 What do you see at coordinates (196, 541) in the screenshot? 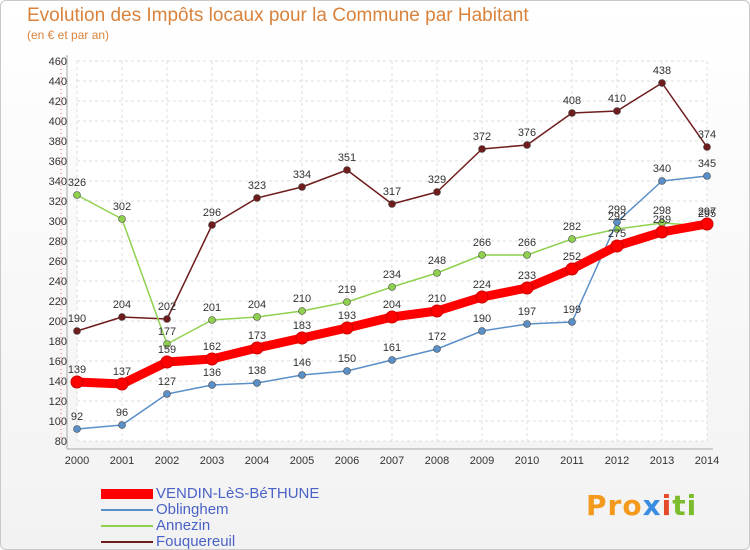
I see `legend-label-fouquereuil: Fouquereuil` at bounding box center [196, 541].